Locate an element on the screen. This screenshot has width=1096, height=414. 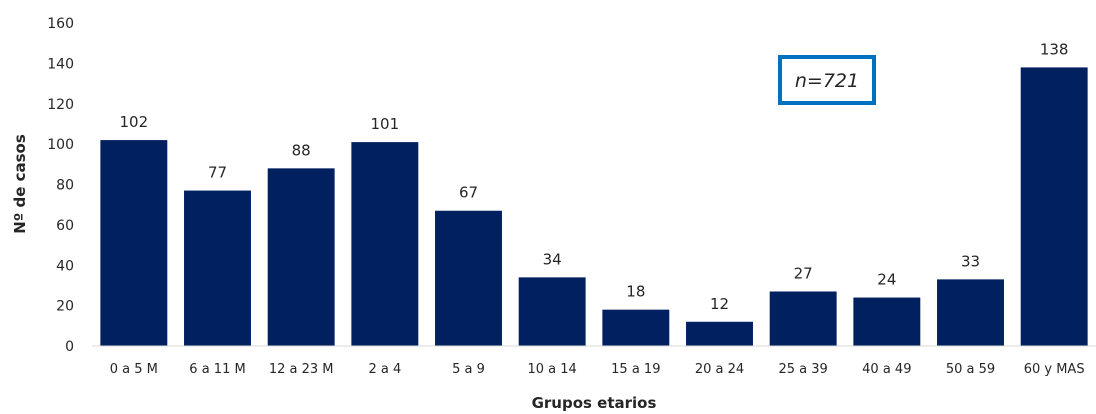
y-tick-label: 120 is located at coordinates (60, 105).